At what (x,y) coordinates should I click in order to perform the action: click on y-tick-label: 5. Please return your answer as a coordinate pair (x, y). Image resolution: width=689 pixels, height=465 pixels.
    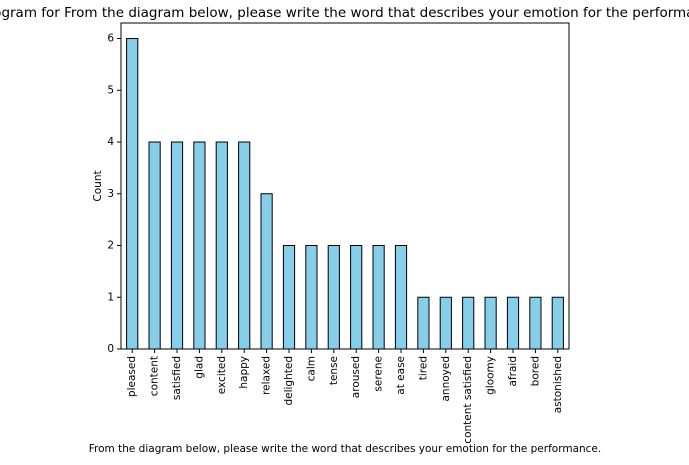
    Looking at the image, I should click on (110, 90).